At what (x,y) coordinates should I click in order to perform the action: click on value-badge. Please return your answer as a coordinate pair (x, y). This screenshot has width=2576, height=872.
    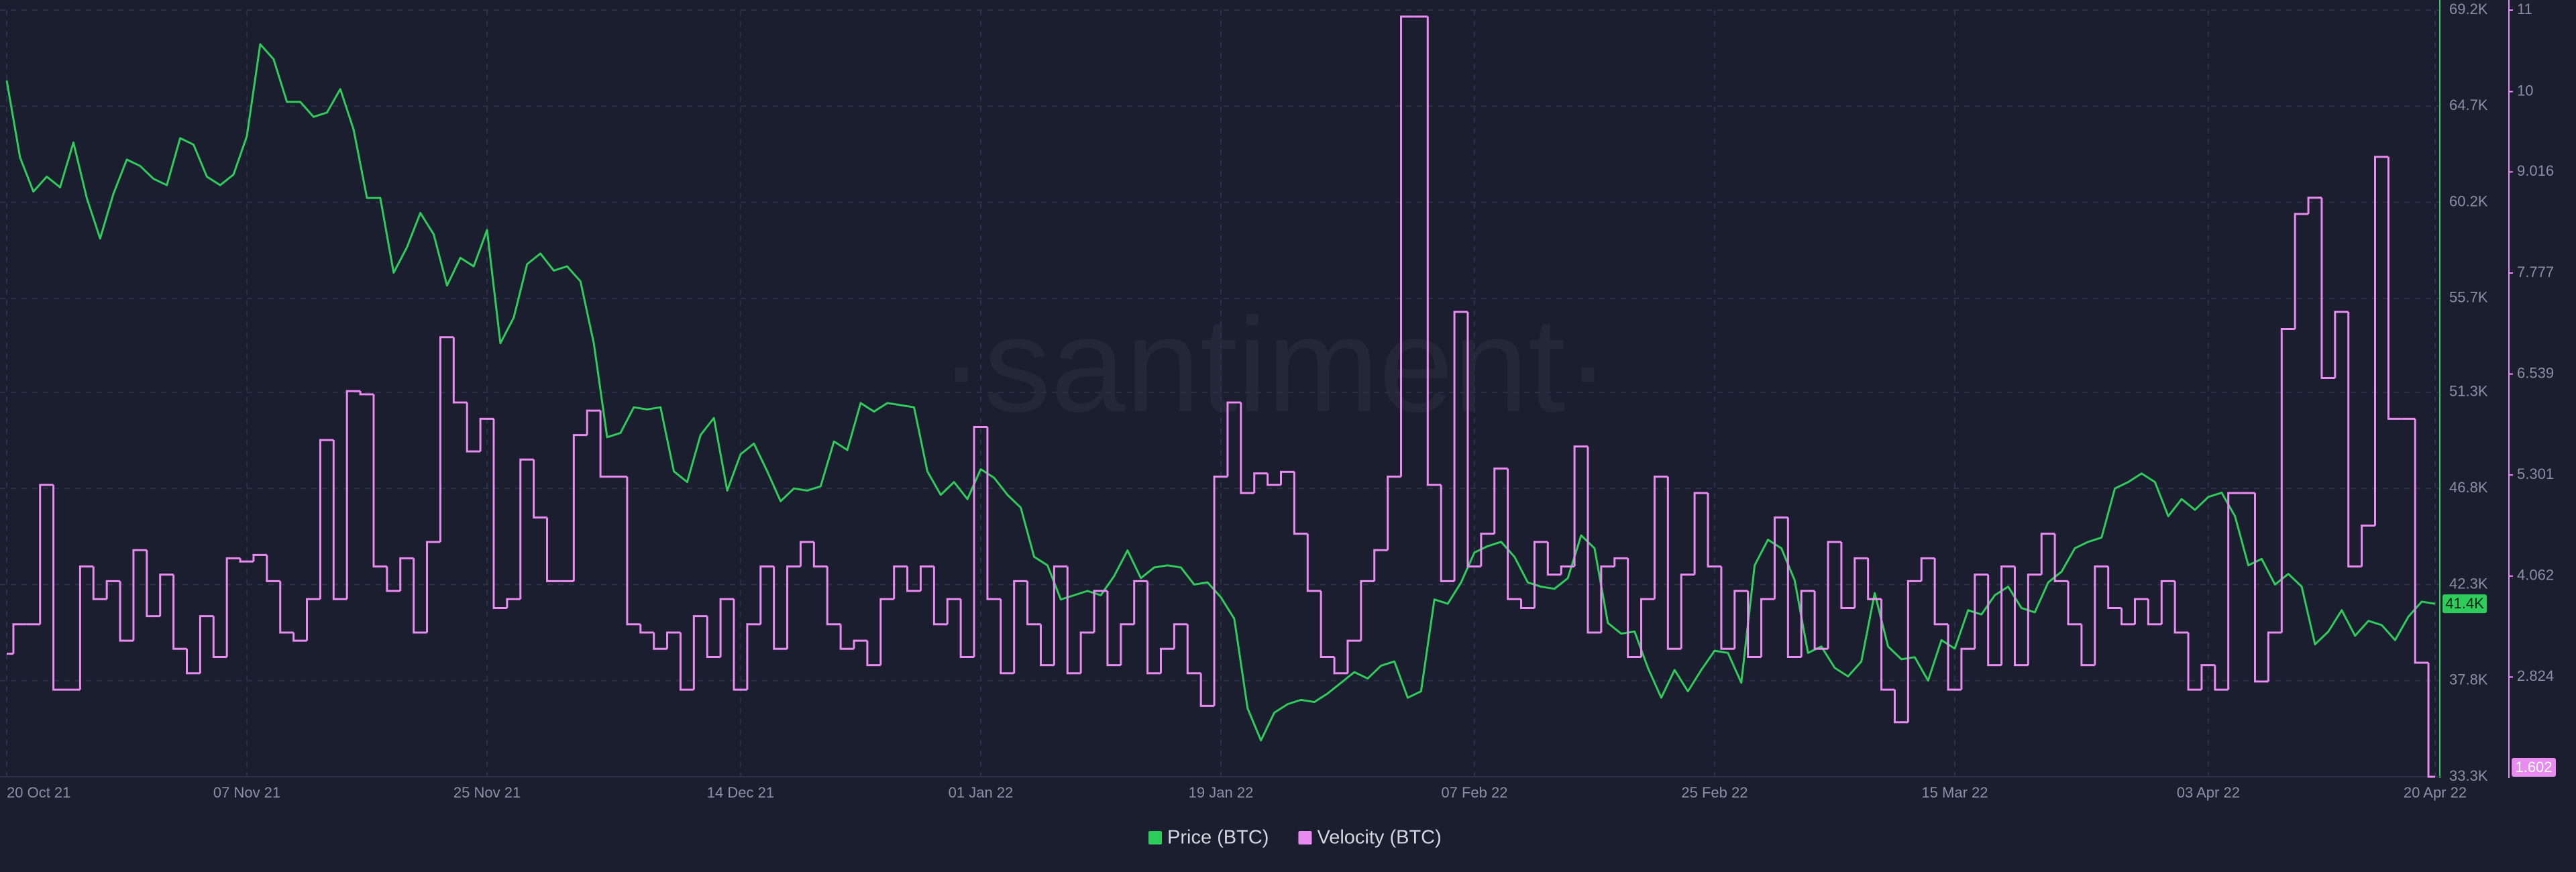
    Looking at the image, I should click on (2465, 604).